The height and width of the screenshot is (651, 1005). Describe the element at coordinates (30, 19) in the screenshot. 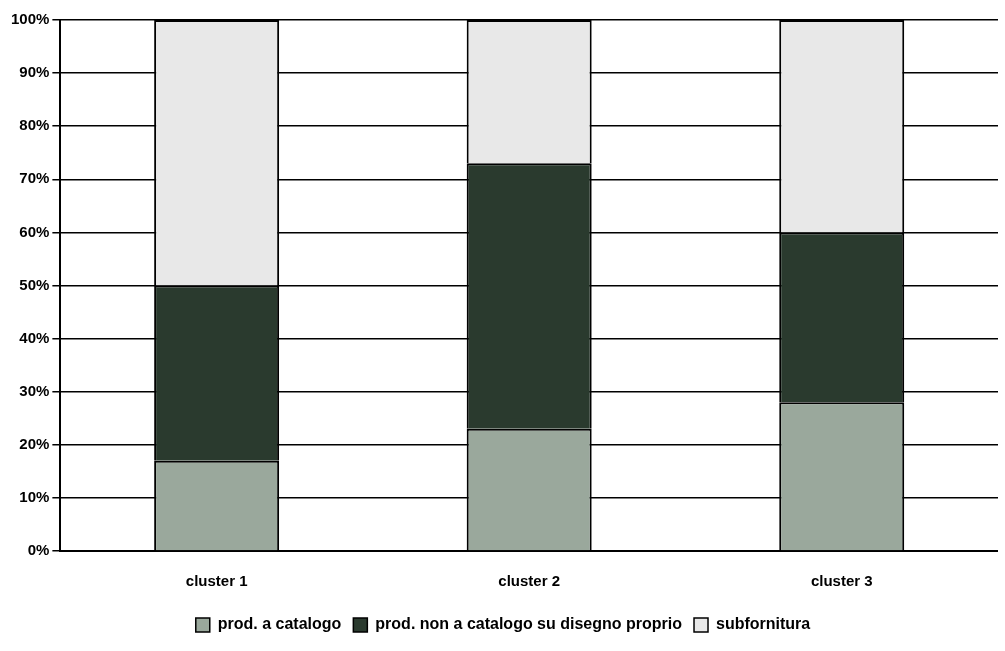

I see `y-tick-label: 100%` at that location.